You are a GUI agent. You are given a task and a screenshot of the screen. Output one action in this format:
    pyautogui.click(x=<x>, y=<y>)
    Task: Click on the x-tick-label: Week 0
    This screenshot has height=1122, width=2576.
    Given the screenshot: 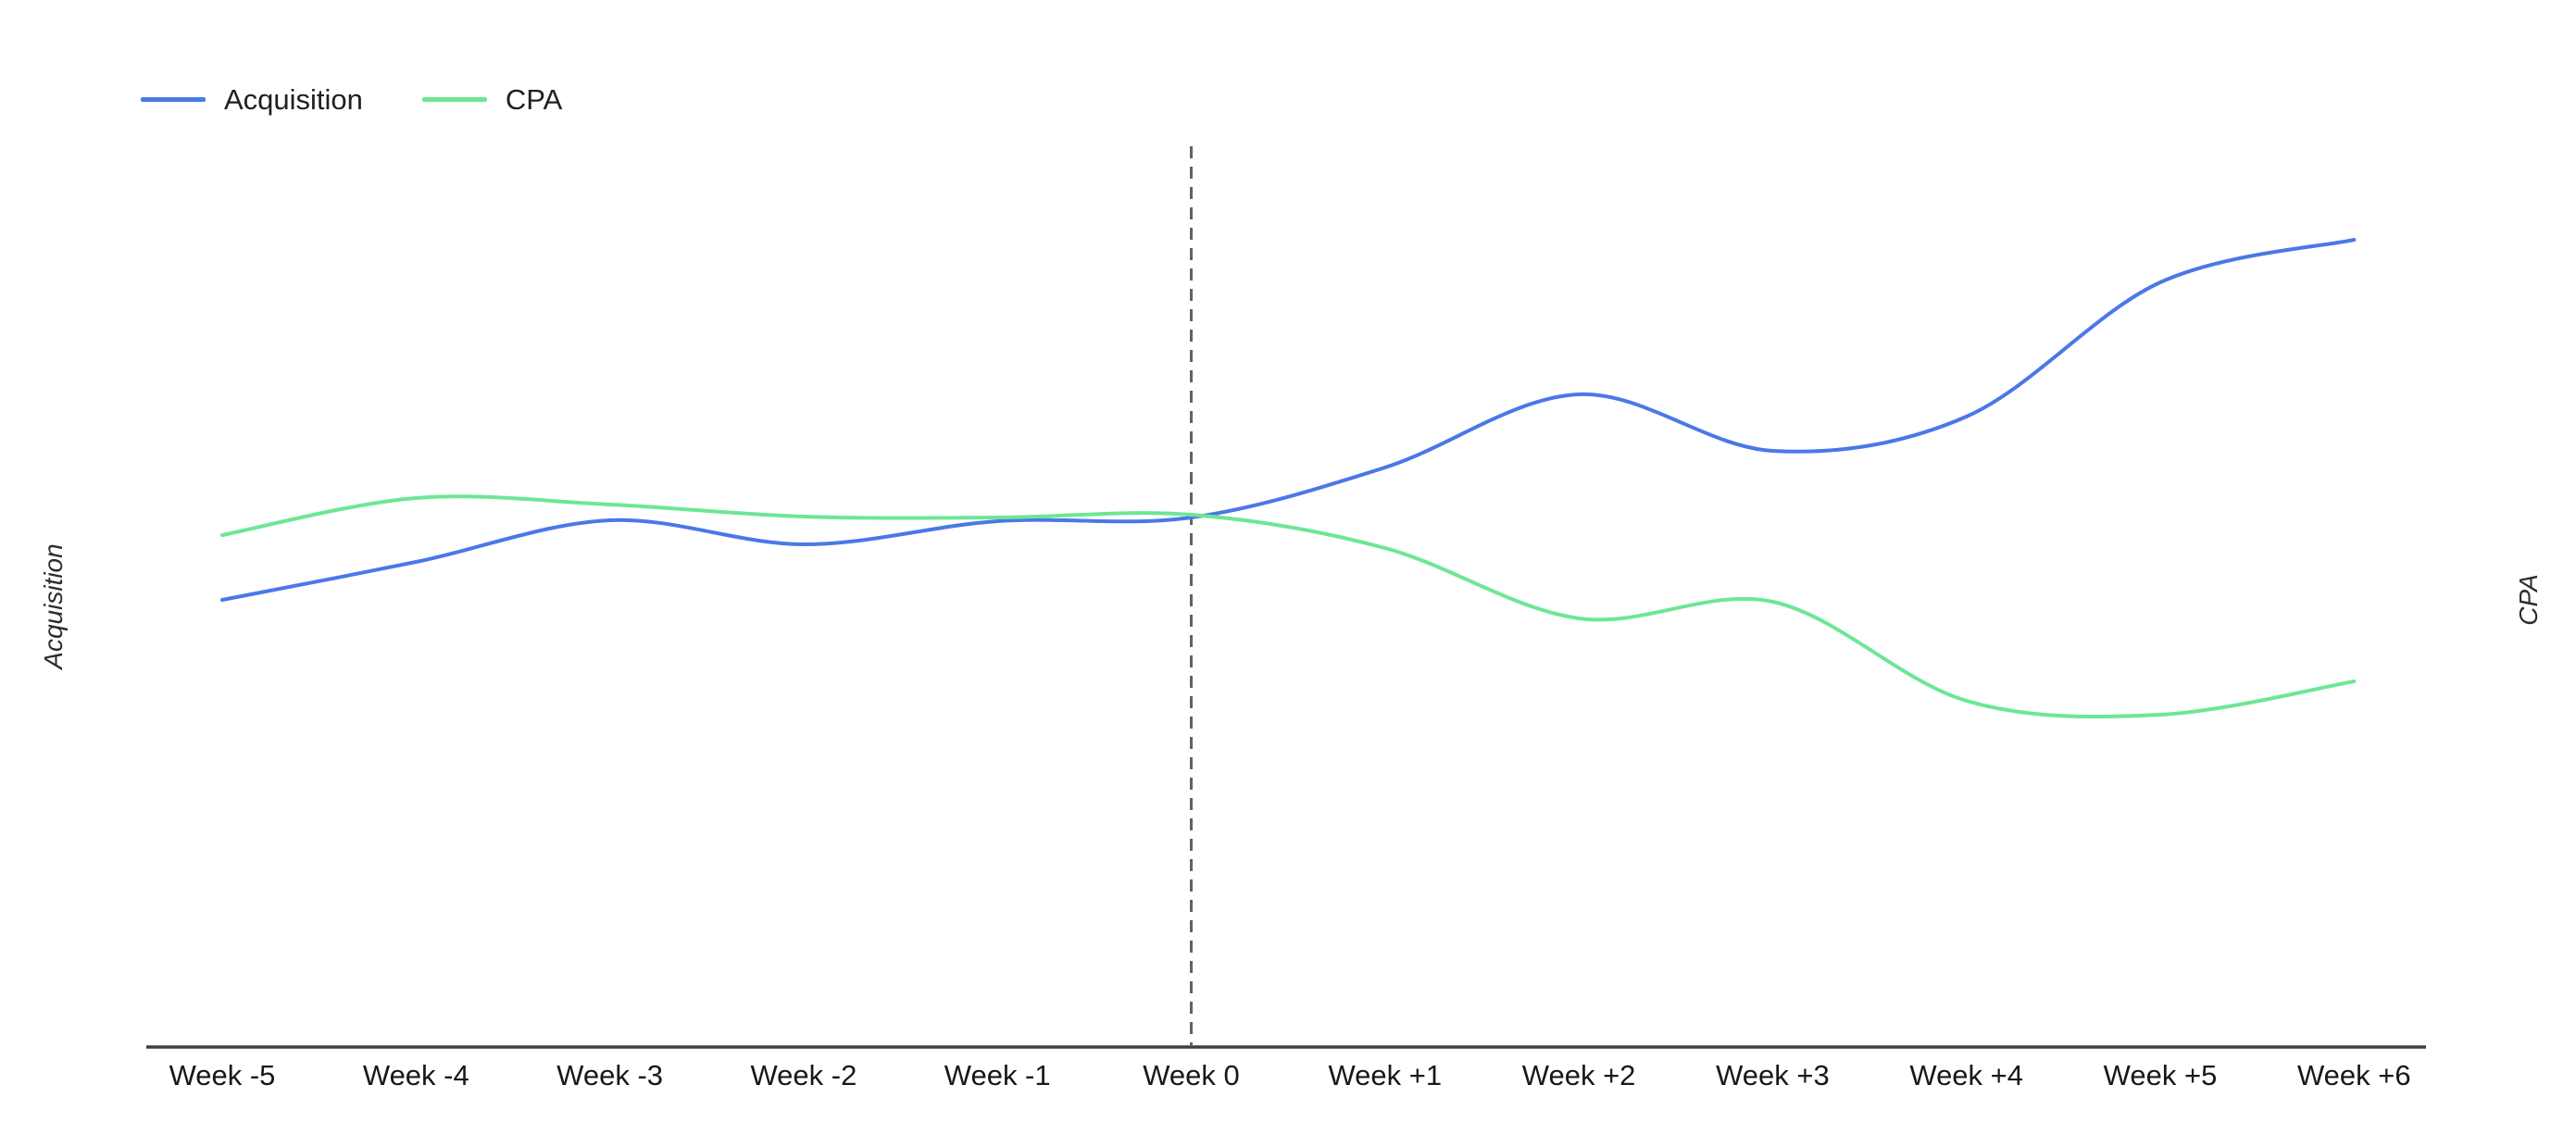 What is the action you would take?
    pyautogui.click(x=1191, y=1075)
    